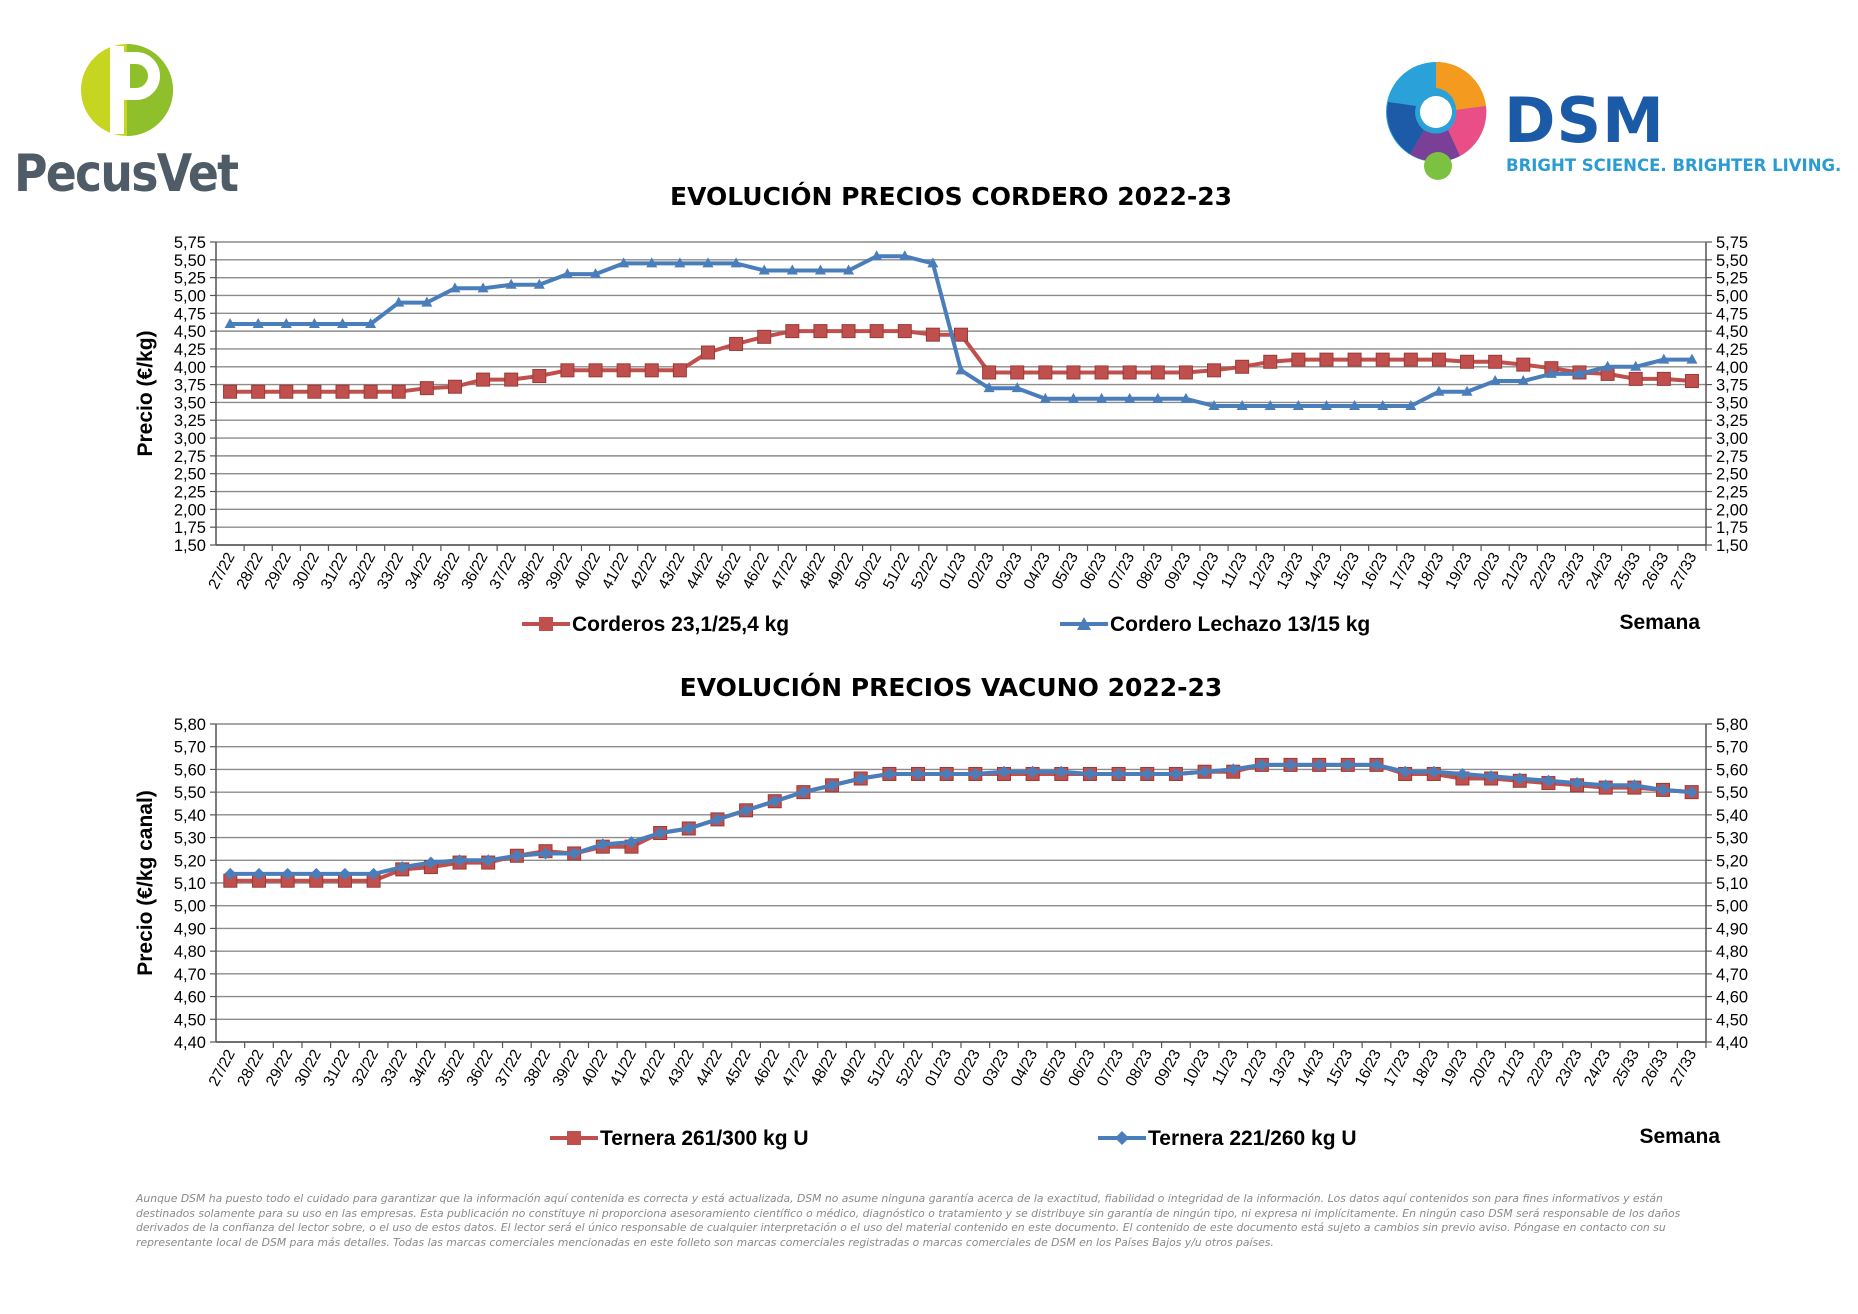 The image size is (1858, 1314). Describe the element at coordinates (1732, 421) in the screenshot. I see `y-tick-label-right: 3,25` at that location.